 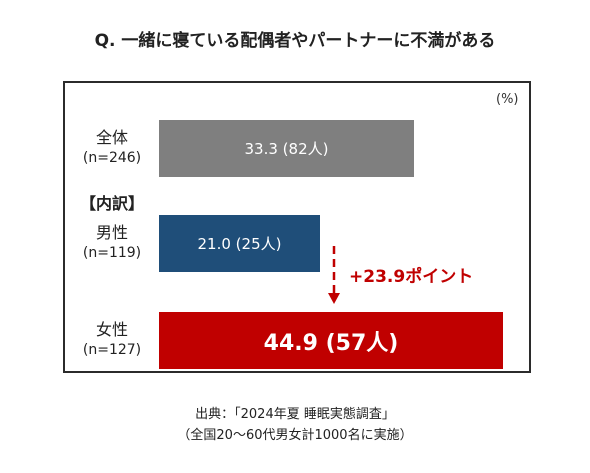 I want to click on row-label-female-n: (n=127), so click(x=112, y=350).